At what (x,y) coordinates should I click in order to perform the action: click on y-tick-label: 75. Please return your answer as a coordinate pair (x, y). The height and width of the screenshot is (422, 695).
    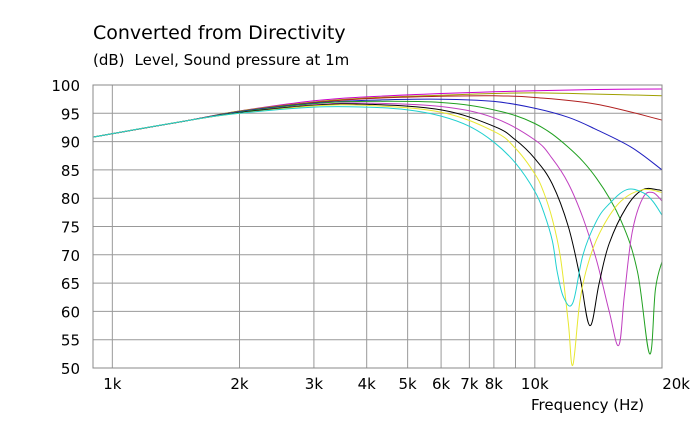
    Looking at the image, I should click on (70, 228).